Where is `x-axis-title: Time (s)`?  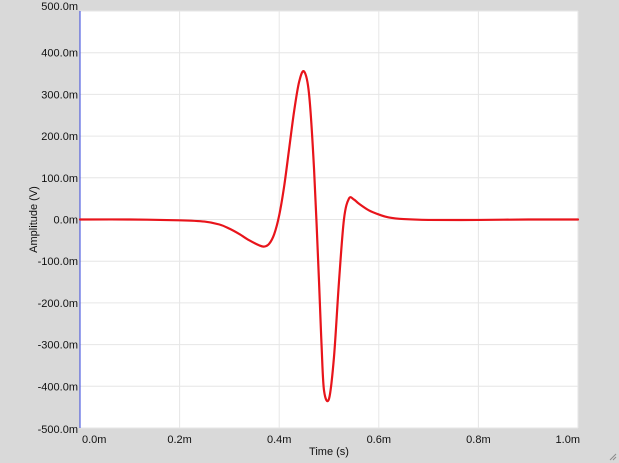
x-axis-title: Time (s) is located at coordinates (329, 452).